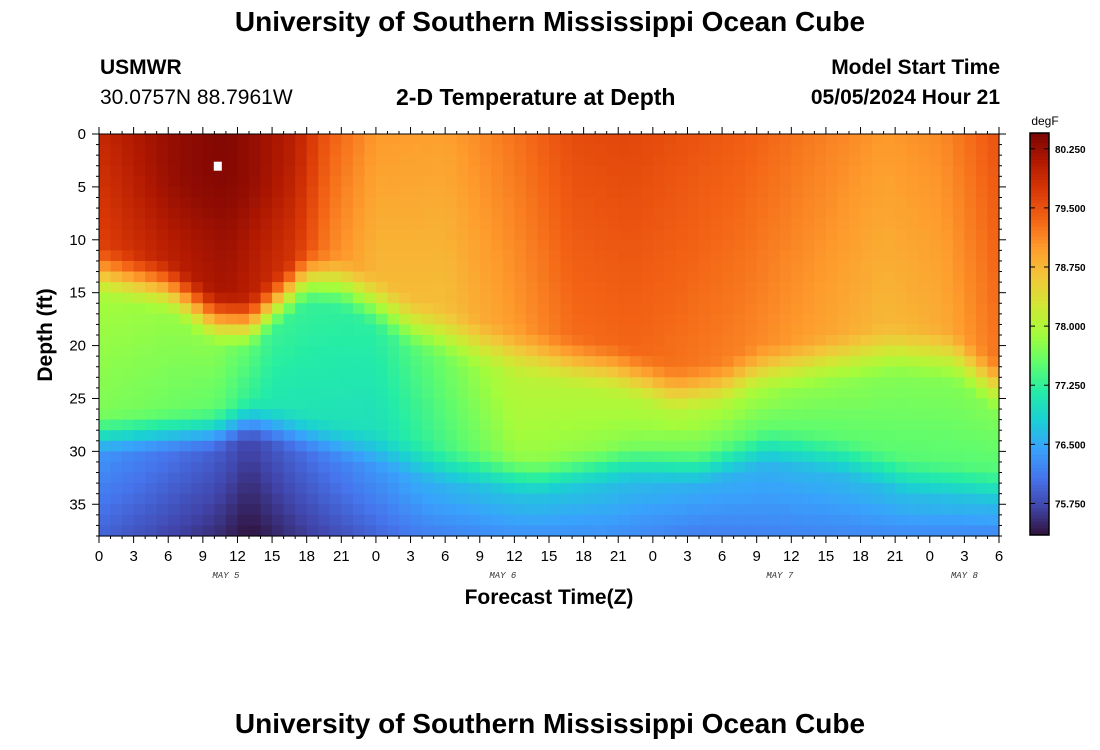  What do you see at coordinates (722, 556) in the screenshot?
I see `x-tick-label: 6` at bounding box center [722, 556].